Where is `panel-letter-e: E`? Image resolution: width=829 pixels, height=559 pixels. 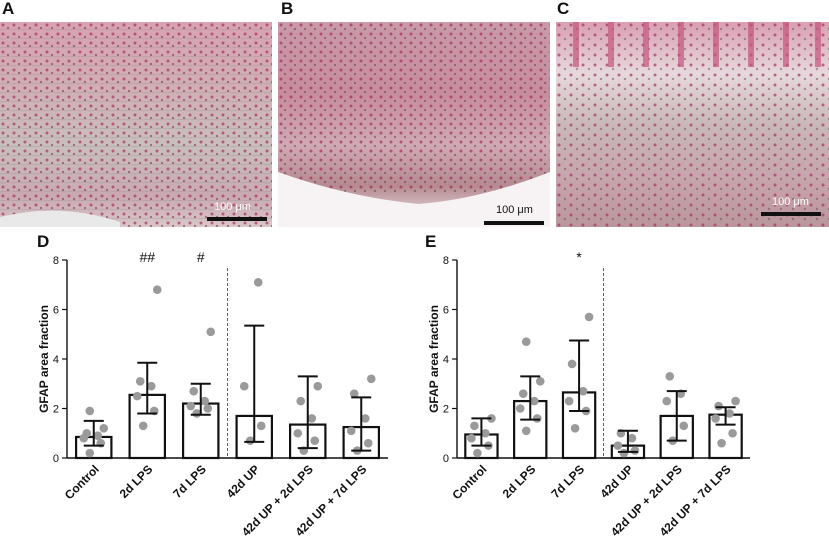
panel-letter-e: E is located at coordinates (431, 241).